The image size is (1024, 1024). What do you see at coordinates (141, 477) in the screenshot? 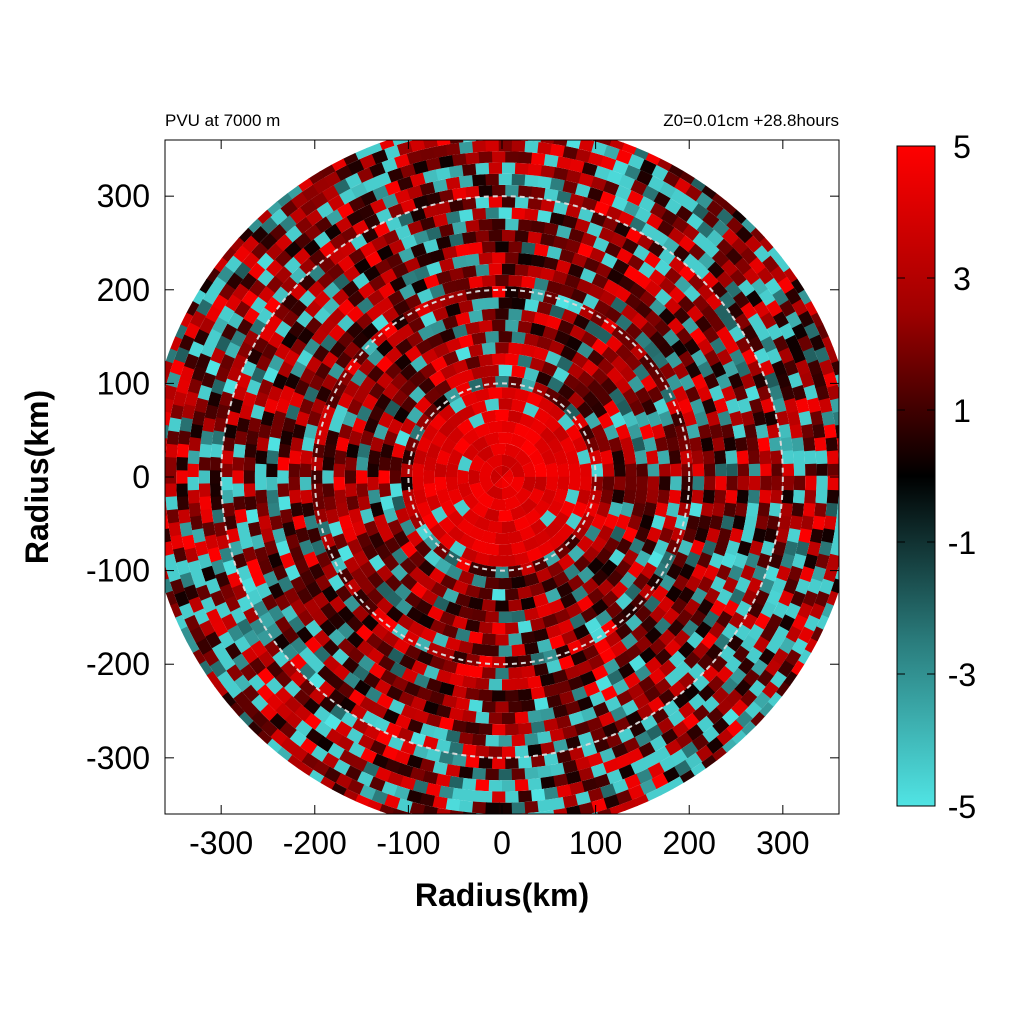
I see `y-tick-label: 0` at bounding box center [141, 477].